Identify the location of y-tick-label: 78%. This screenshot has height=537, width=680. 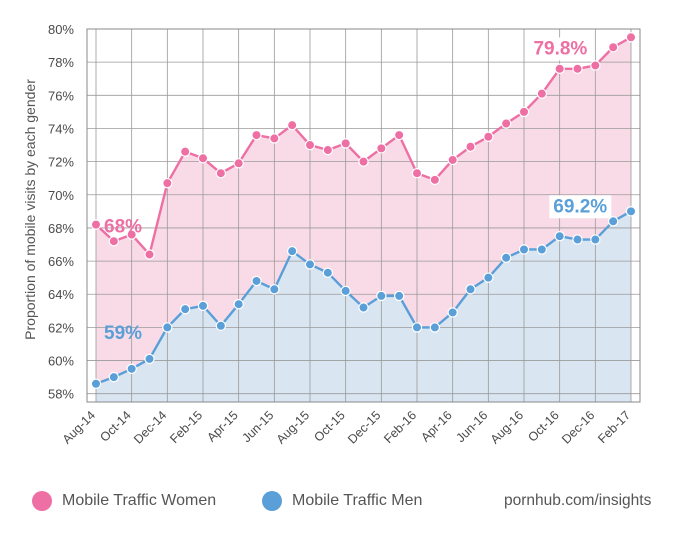
(61, 62).